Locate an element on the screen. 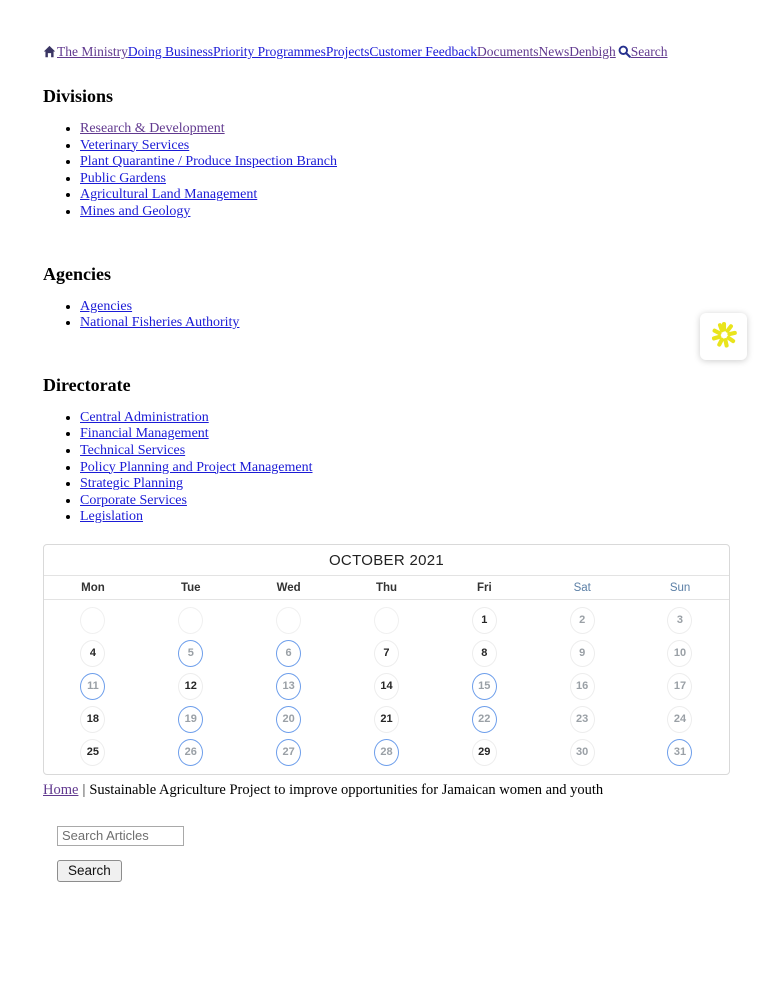  calendar-day-cell-6: 6 is located at coordinates (289, 653).